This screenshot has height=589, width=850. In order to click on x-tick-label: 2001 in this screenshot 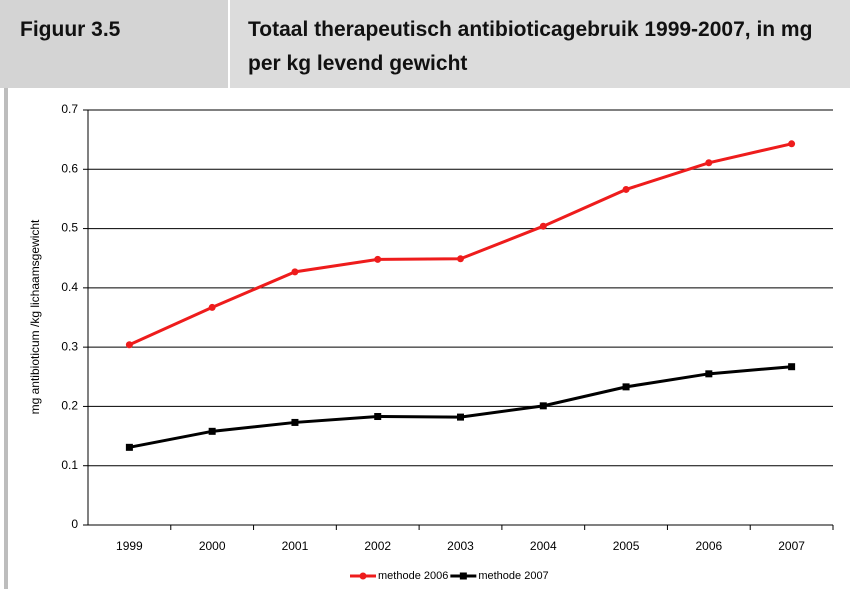, I will do `click(295, 546)`.